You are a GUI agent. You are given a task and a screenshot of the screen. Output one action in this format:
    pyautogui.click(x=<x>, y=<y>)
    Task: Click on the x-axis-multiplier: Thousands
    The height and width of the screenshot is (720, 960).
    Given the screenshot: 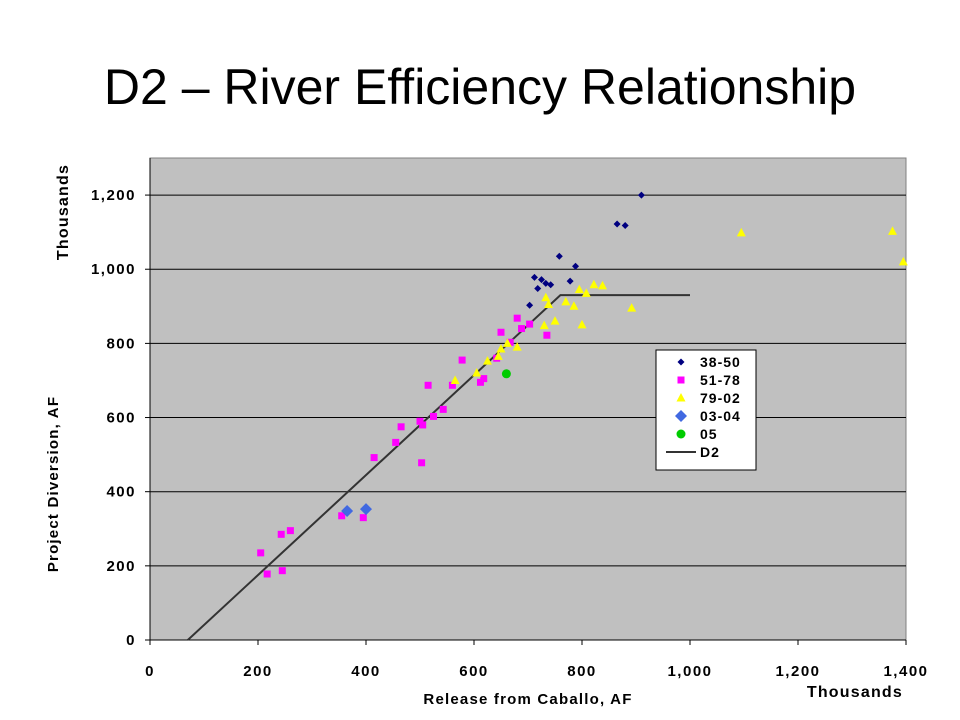 What is the action you would take?
    pyautogui.click(x=855, y=692)
    